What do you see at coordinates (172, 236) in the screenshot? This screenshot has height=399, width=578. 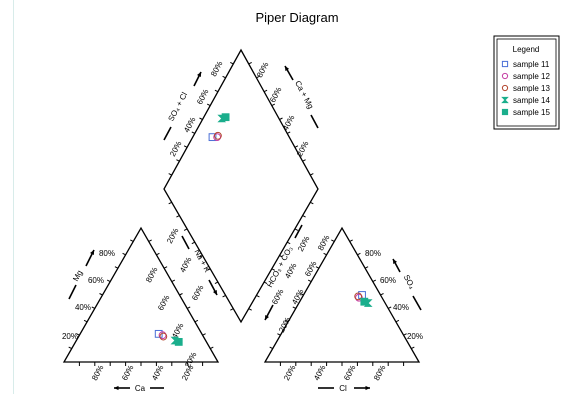 I see `diamond-lower-left-tick-label: 20%` at bounding box center [172, 236].